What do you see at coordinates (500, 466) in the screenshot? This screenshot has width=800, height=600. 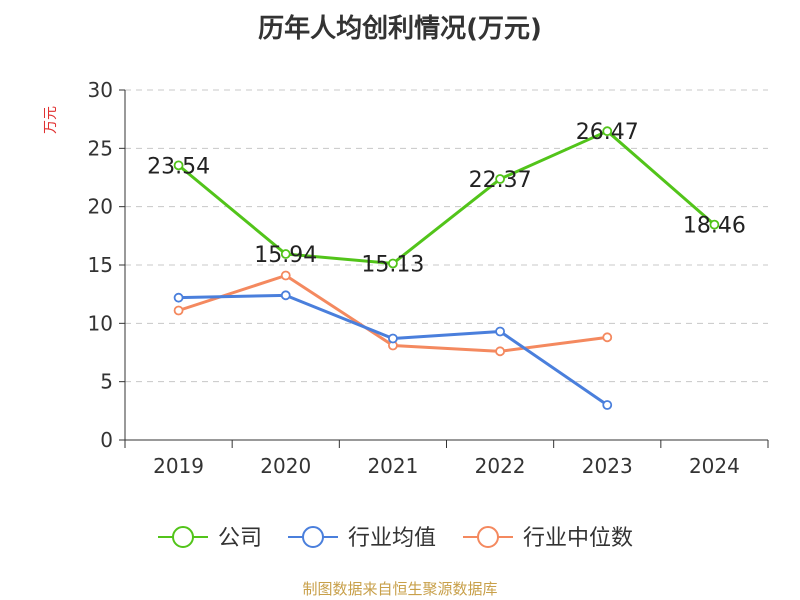 I see `x-tick-label: 2022` at bounding box center [500, 466].